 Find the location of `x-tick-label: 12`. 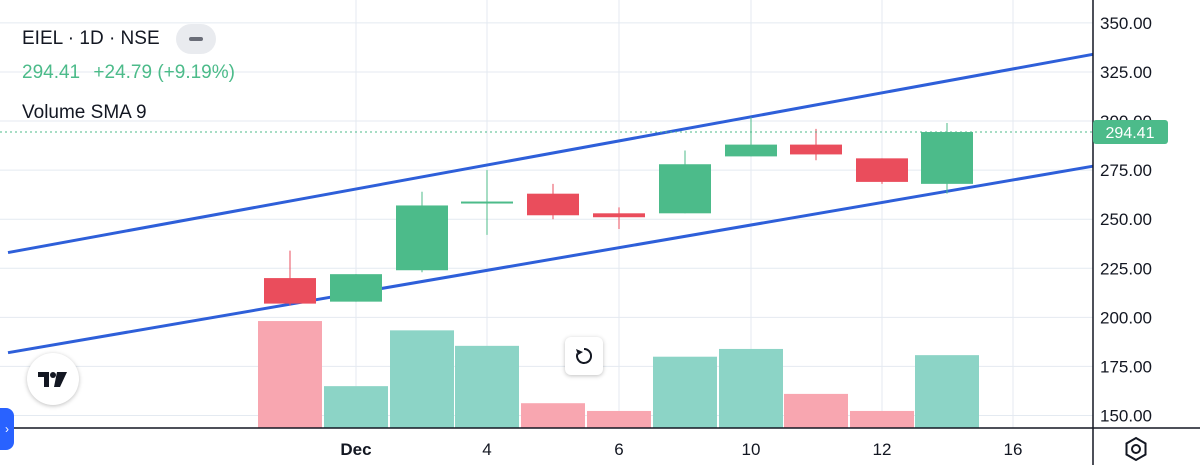

x-tick-label: 12 is located at coordinates (882, 449).